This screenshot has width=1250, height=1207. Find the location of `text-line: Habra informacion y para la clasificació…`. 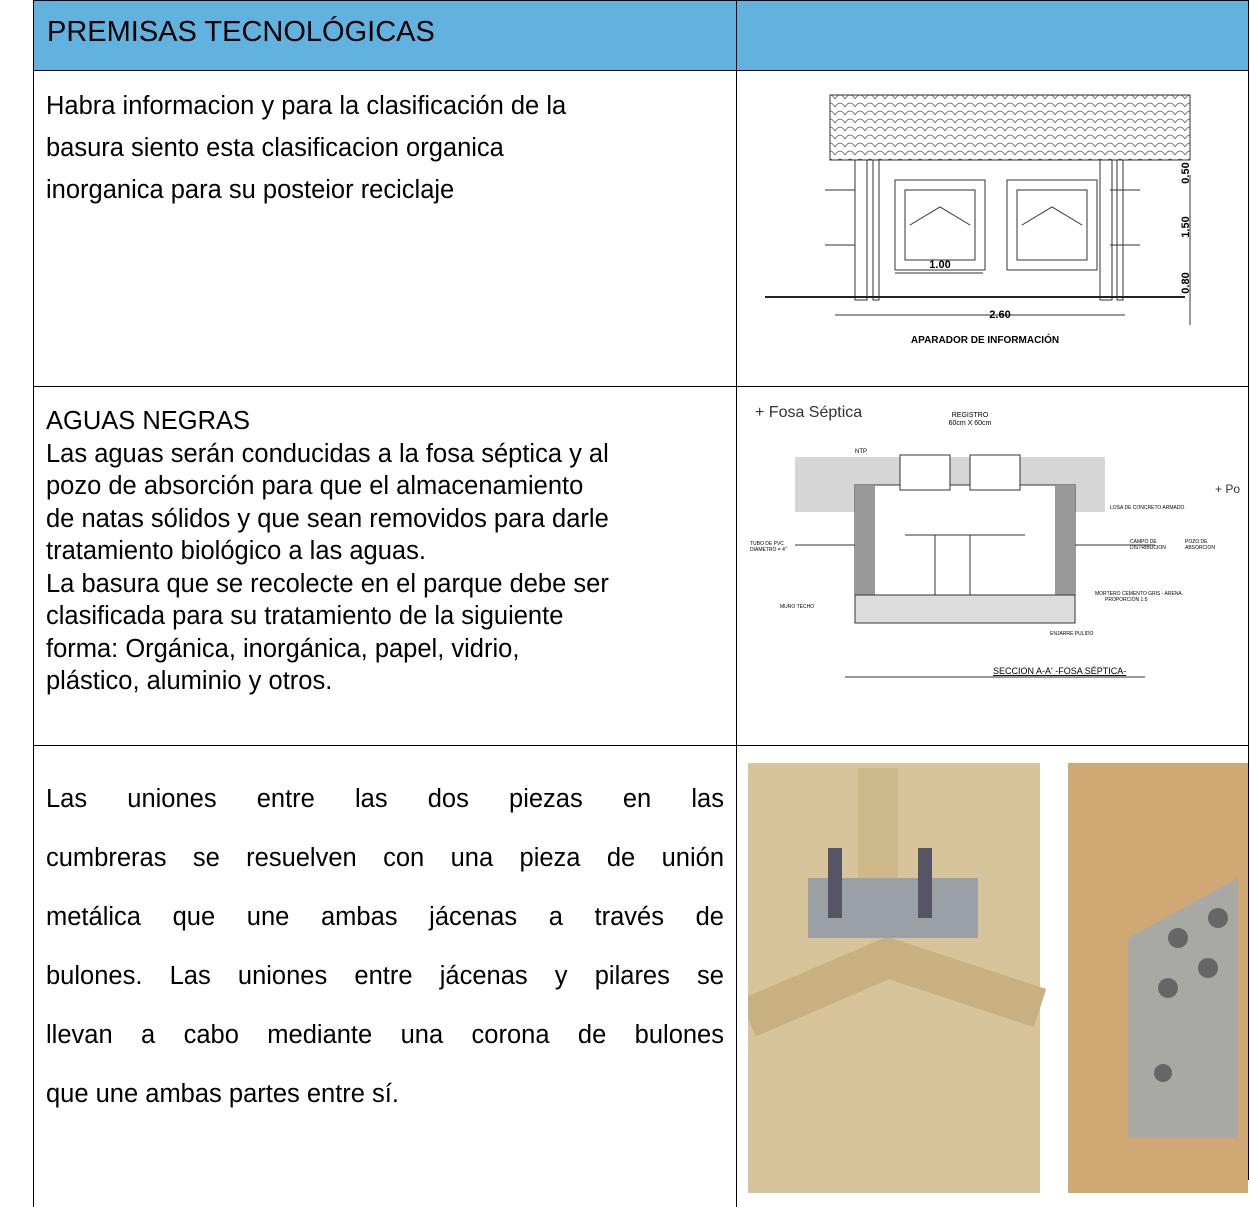

text-line: Habra informacion y para la clasificació… is located at coordinates (306, 106).